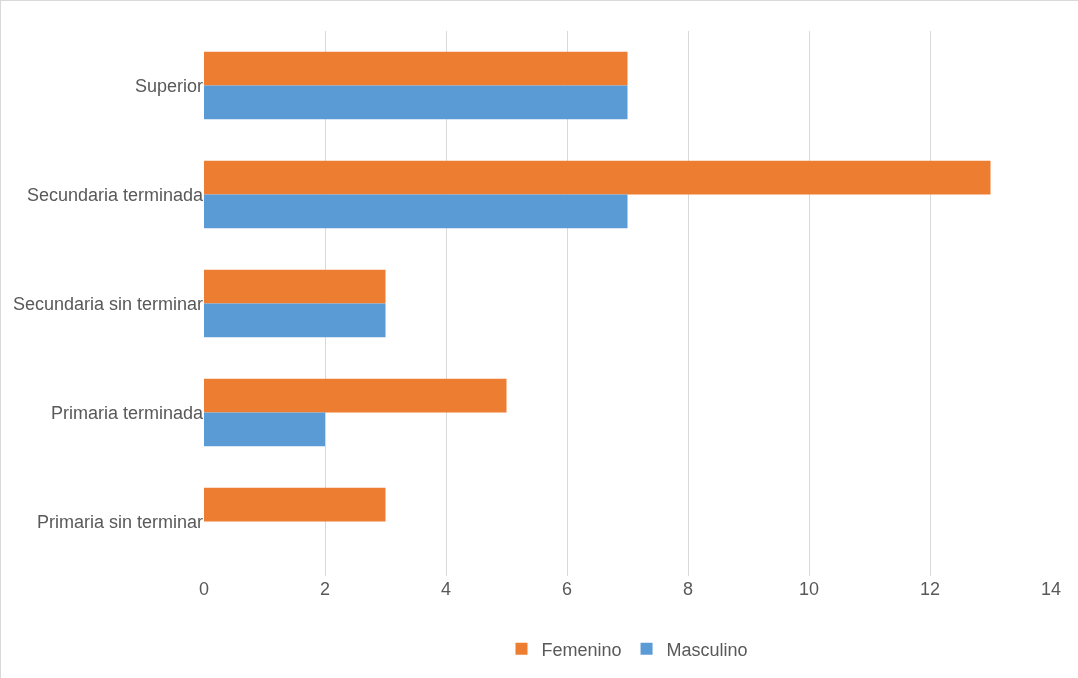 This screenshot has width=1078, height=678. What do you see at coordinates (688, 589) in the screenshot?
I see `x-tick-label: 8` at bounding box center [688, 589].